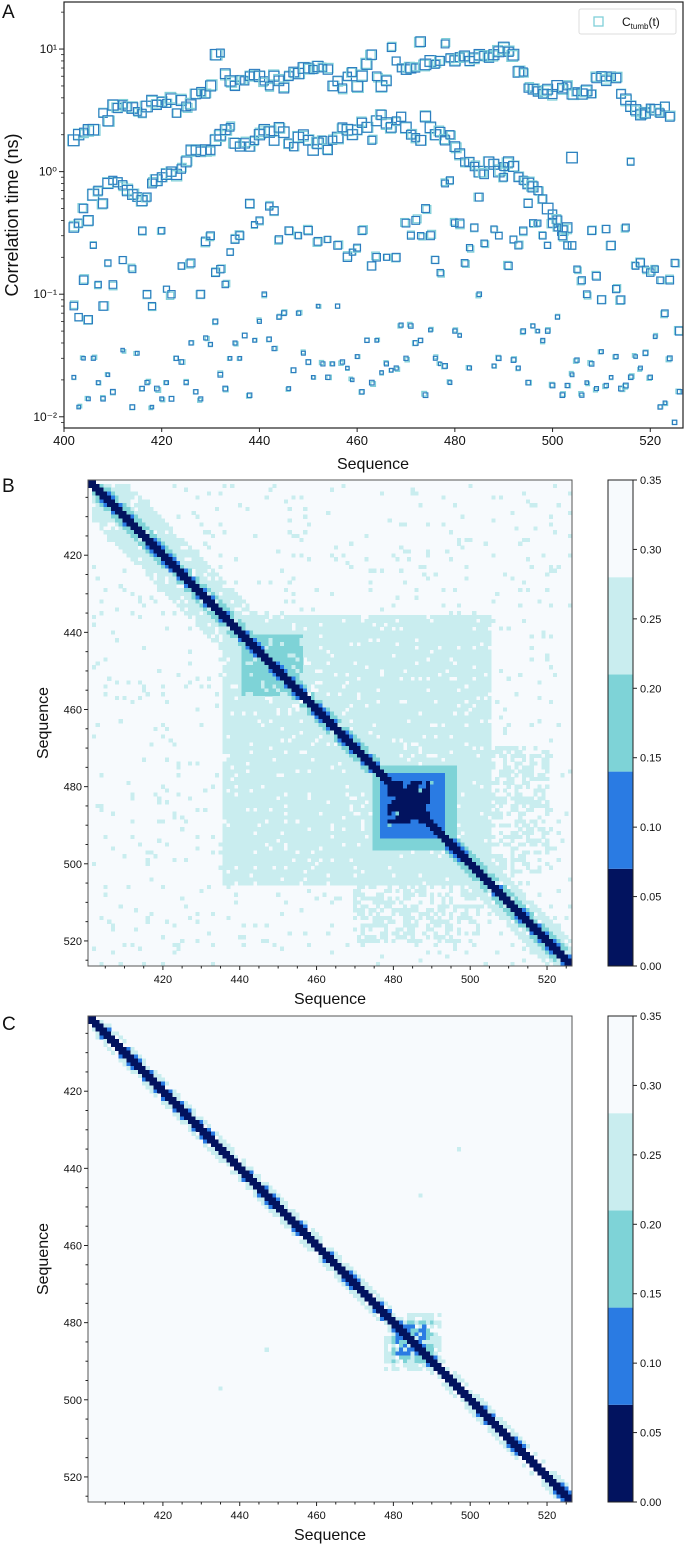 The height and width of the screenshot is (1544, 684). I want to click on x-axis-title-b: Sequence, so click(330, 999).